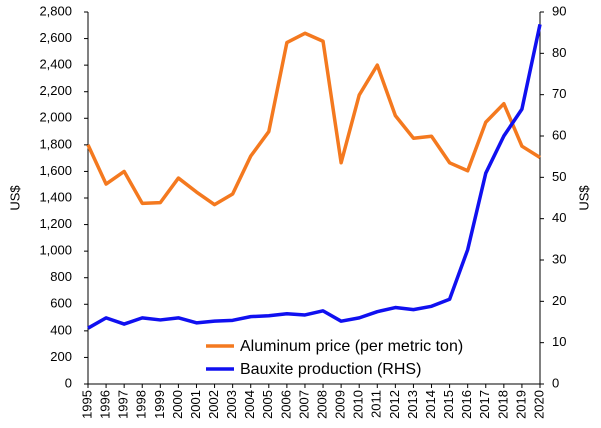 This screenshot has width=601, height=428. I want to click on x-tick-label: 2002, so click(213, 404).